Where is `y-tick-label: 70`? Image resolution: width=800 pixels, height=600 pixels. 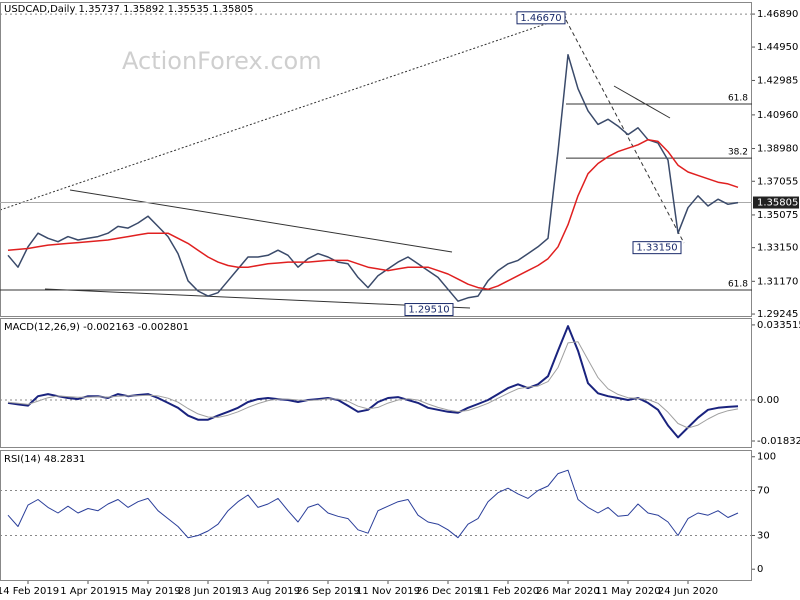
y-tick-label: 70 is located at coordinates (763, 490).